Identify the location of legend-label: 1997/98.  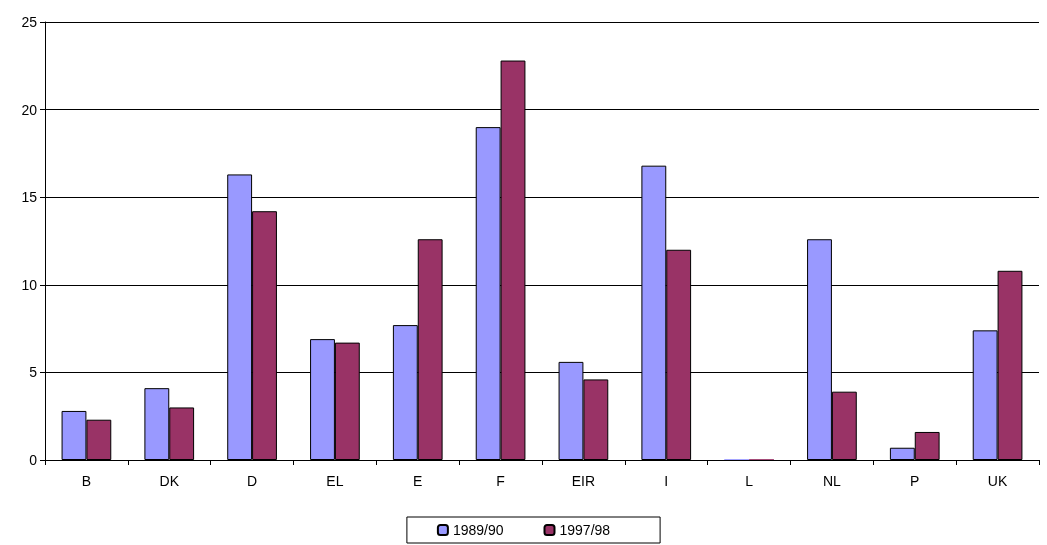
(585, 530).